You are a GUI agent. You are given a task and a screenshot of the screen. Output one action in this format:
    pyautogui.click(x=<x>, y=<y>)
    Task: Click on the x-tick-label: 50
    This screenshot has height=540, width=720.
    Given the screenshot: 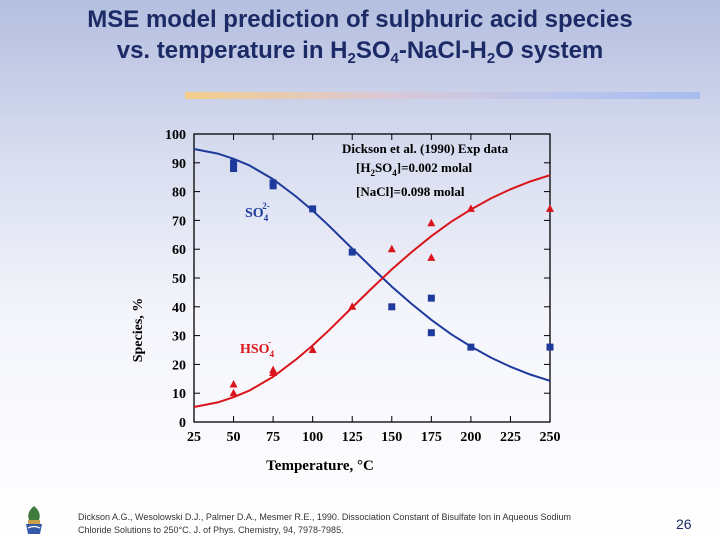 What is the action you would take?
    pyautogui.click(x=234, y=437)
    